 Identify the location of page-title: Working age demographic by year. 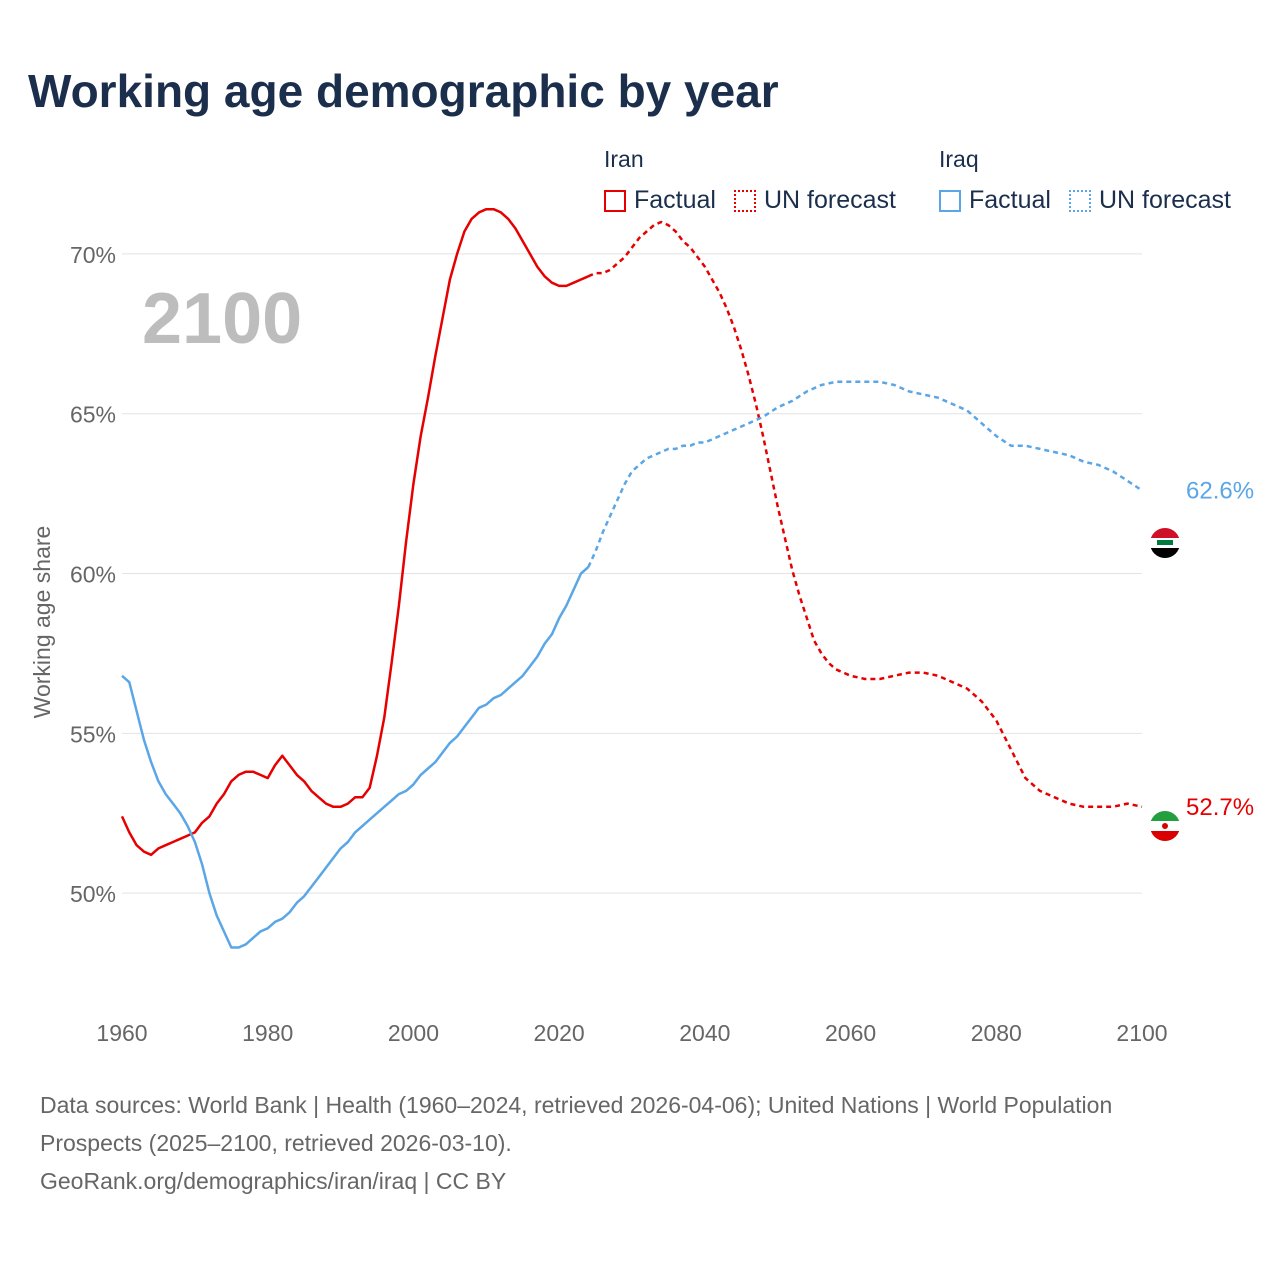
(403, 91).